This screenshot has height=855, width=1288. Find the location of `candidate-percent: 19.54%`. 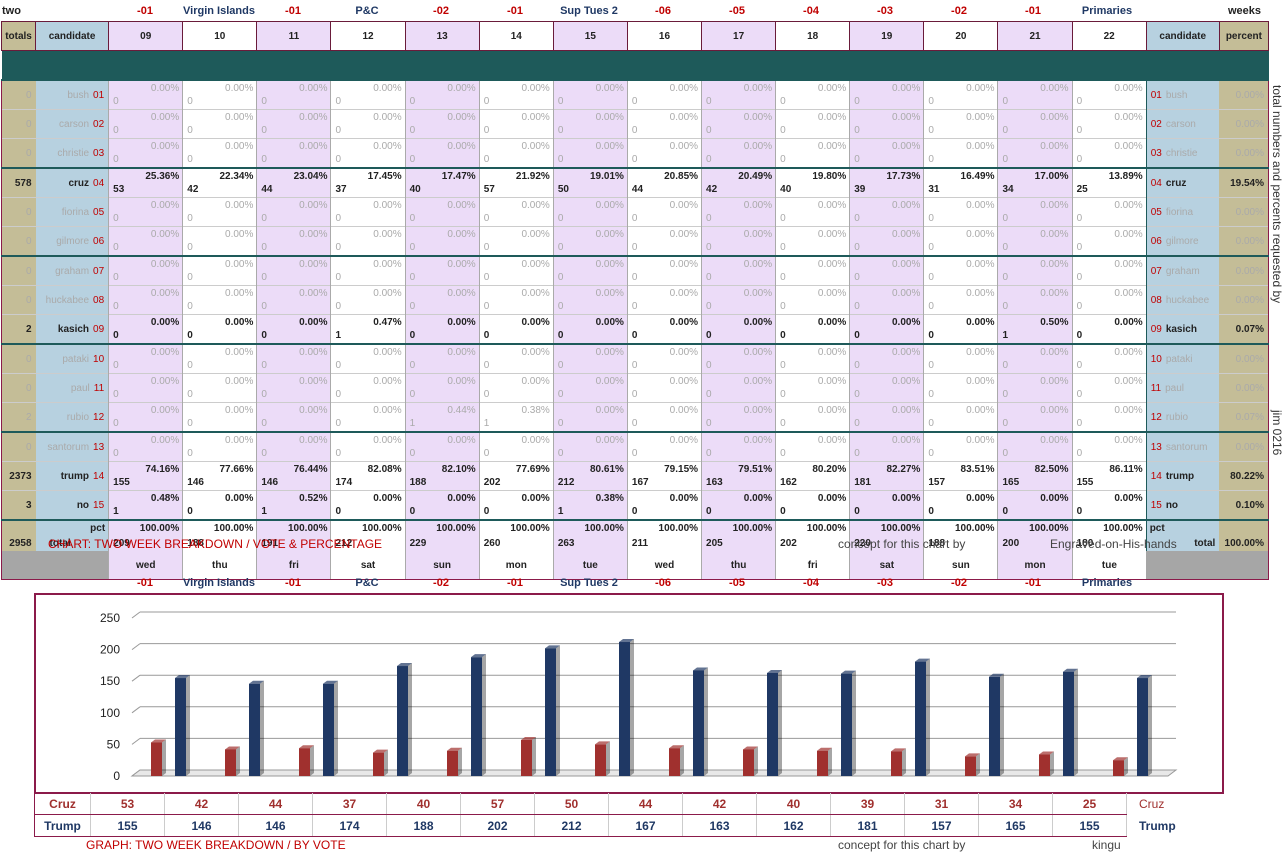

candidate-percent: 19.54% is located at coordinates (1244, 182).